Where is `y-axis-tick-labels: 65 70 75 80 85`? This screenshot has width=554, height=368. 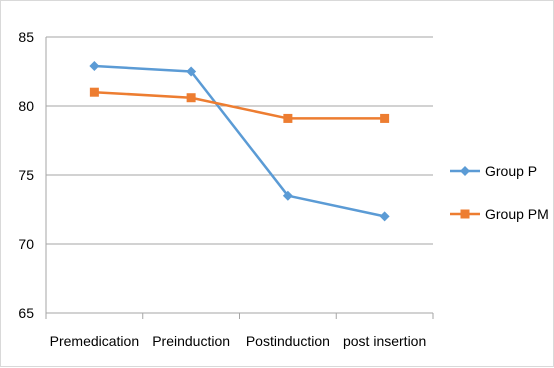
y-axis-tick-labels: 65 70 75 80 85 is located at coordinates (26, 175).